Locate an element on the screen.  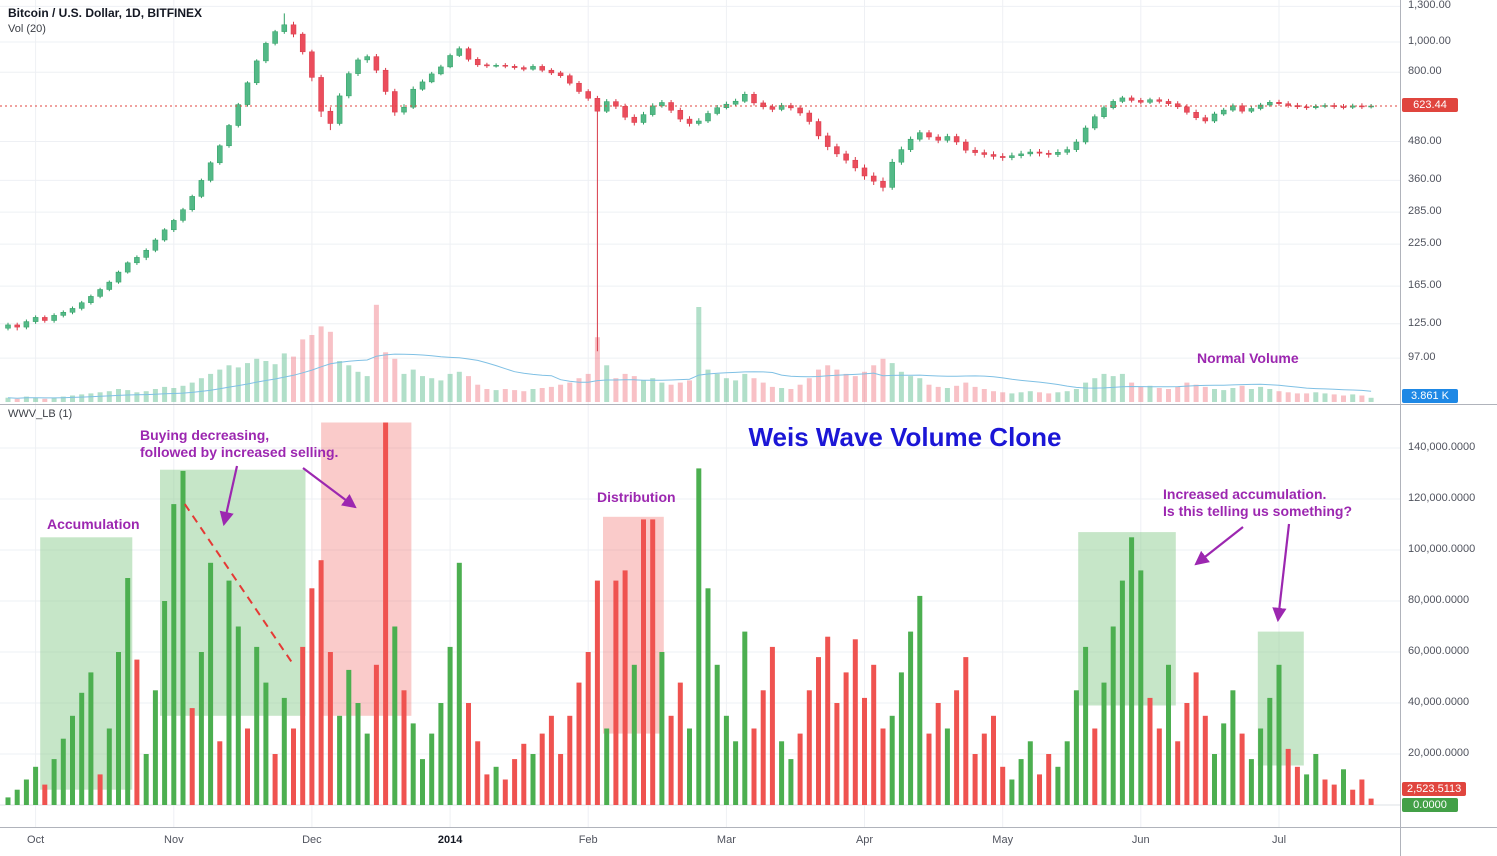
declining-buying-trendline is located at coordinates (239, 584).